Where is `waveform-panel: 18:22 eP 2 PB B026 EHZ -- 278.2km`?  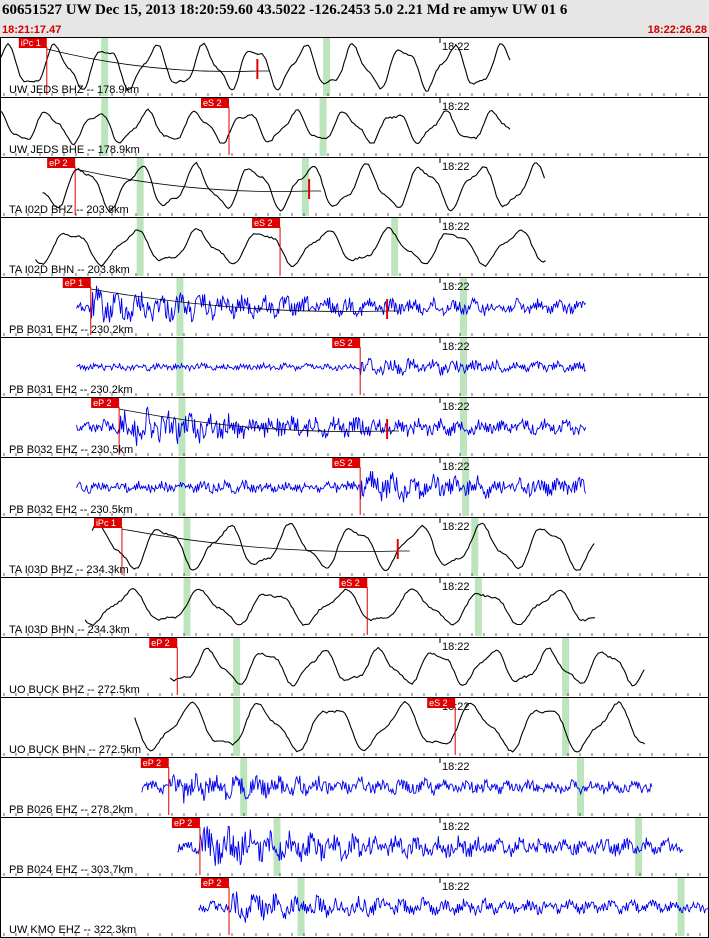
waveform-panel: 18:22 eP 2 PB B026 EHZ -- 278.2km is located at coordinates (354, 787).